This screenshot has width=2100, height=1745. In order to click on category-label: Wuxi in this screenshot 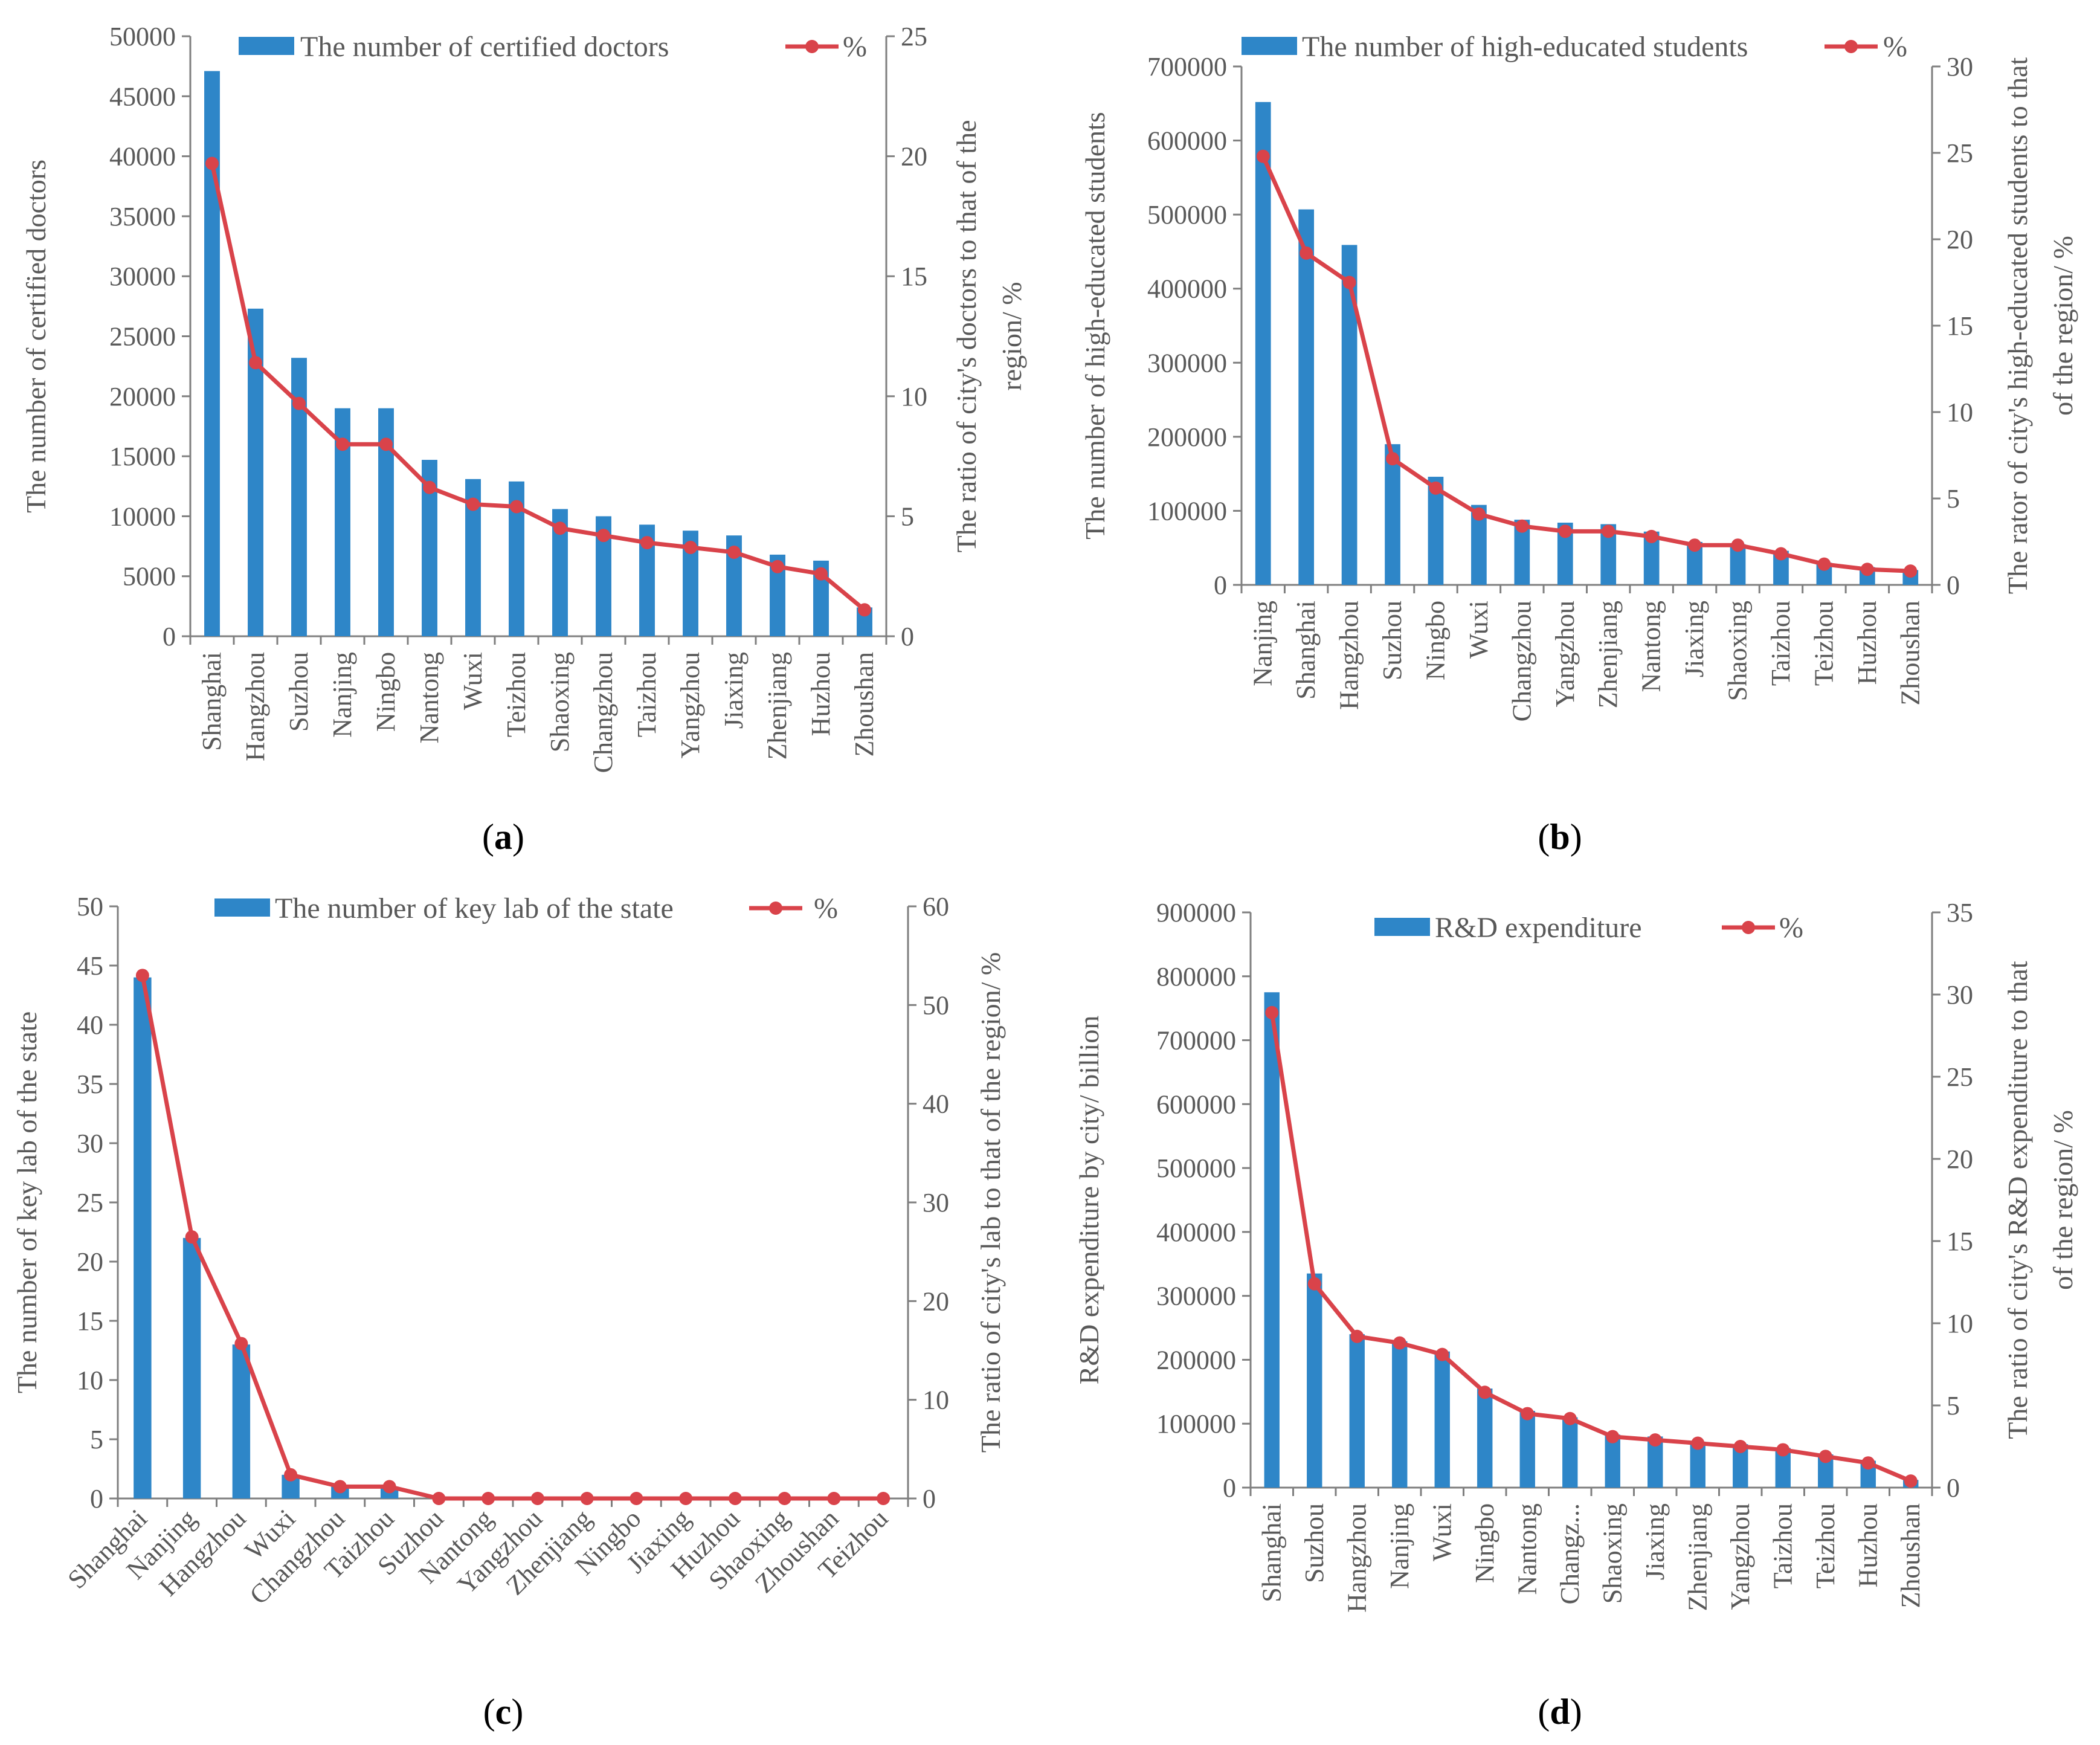, I will do `click(473, 681)`.